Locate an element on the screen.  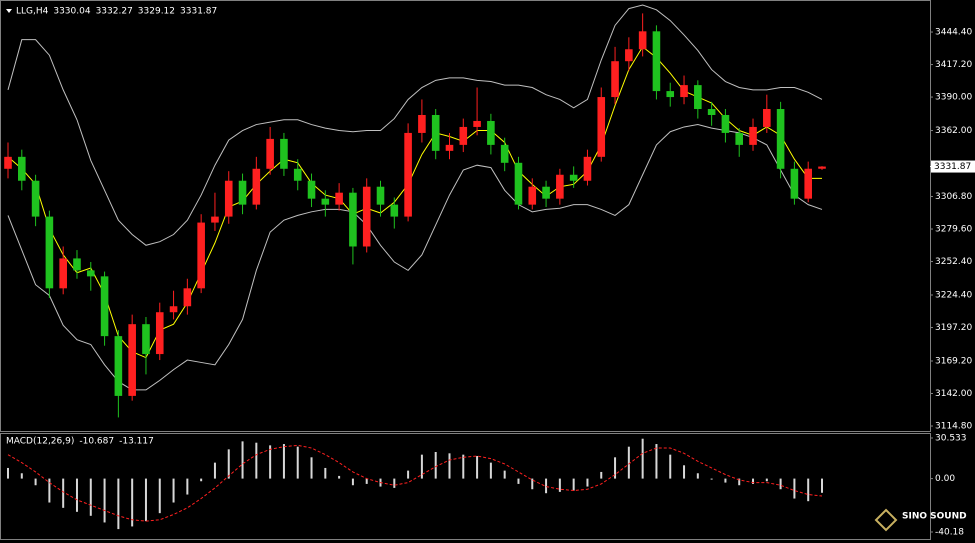
header-text: 3331.87 is located at coordinates (198, 12).